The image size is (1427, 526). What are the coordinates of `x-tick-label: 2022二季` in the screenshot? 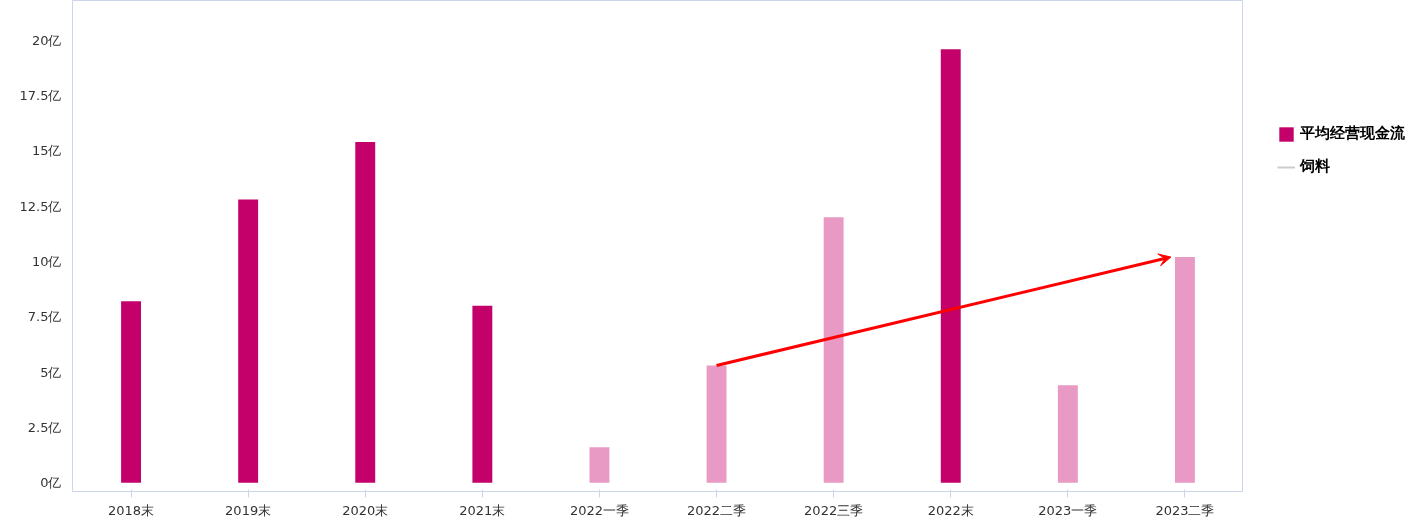 It's located at (717, 510).